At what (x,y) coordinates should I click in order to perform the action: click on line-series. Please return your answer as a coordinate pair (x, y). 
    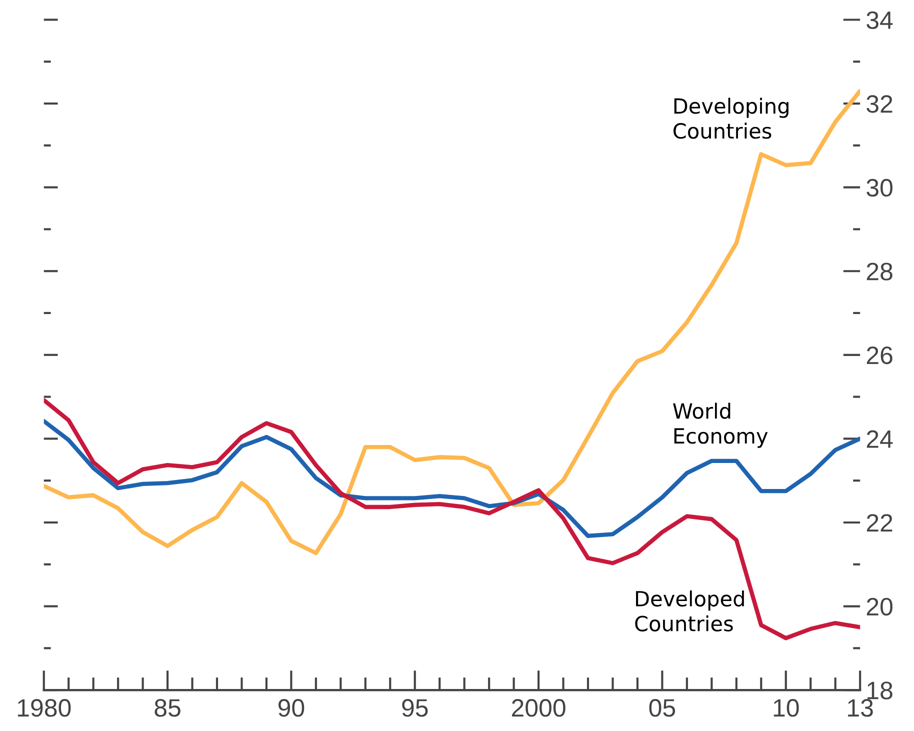
    Looking at the image, I should click on (452, 478).